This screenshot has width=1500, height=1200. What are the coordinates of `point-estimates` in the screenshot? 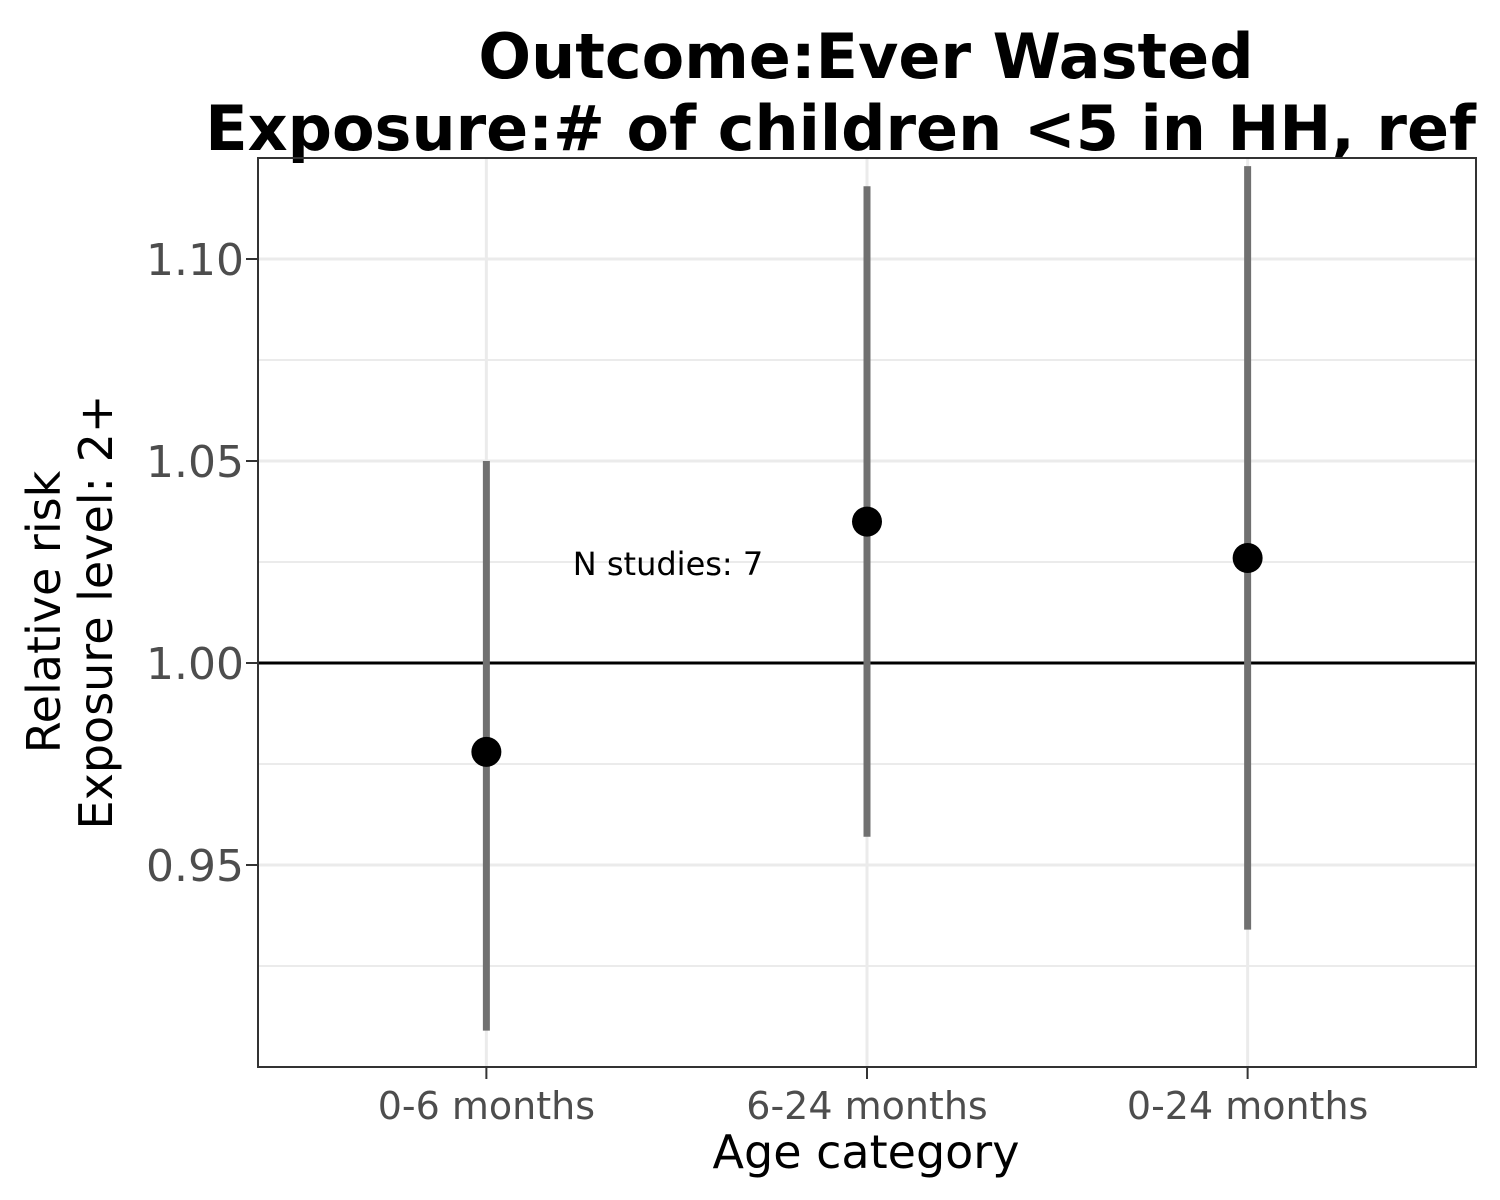 It's located at (867, 636).